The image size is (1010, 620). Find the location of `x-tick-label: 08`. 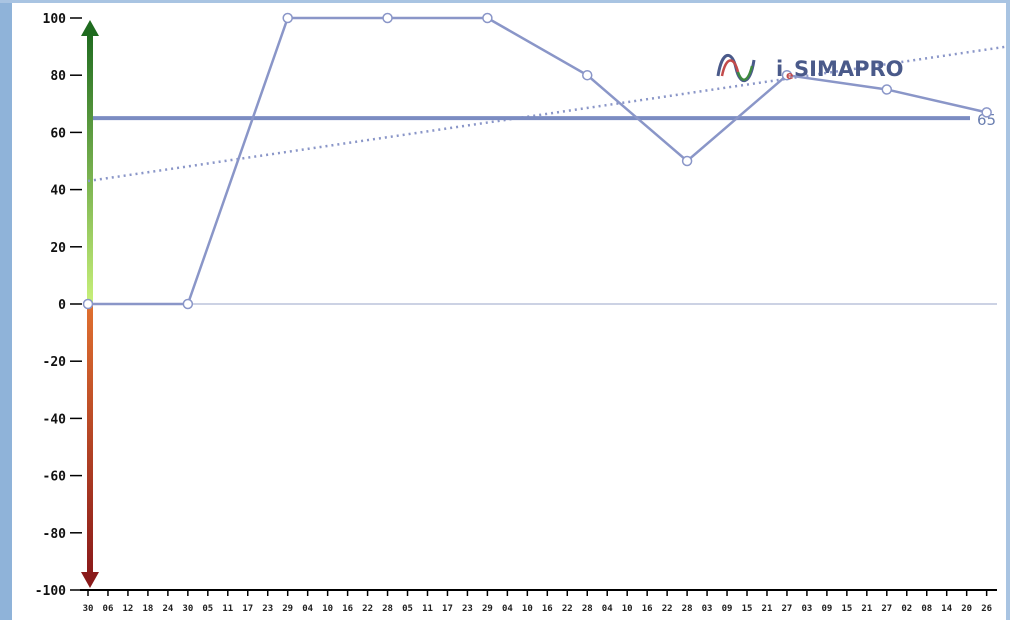

x-tick-label: 08 is located at coordinates (926, 609).